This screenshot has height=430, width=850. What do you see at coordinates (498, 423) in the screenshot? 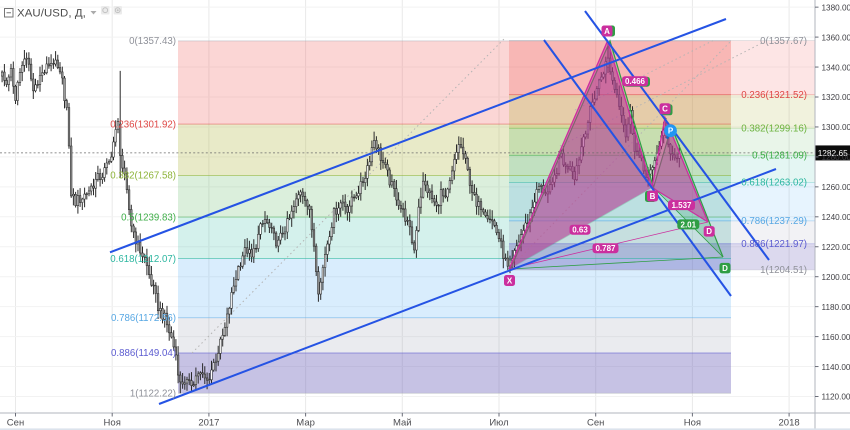
I see `svg-text: Июл` at bounding box center [498, 423].